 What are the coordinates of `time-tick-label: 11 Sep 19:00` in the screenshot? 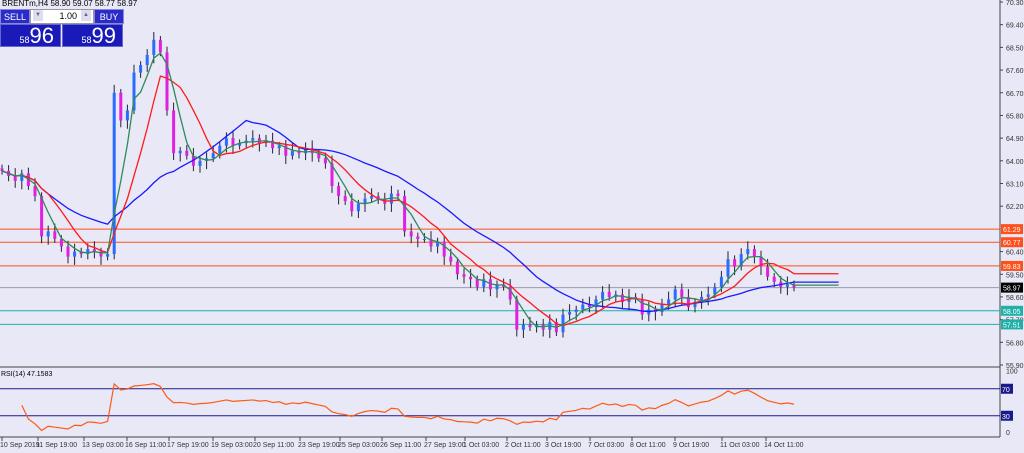 It's located at (56, 445).